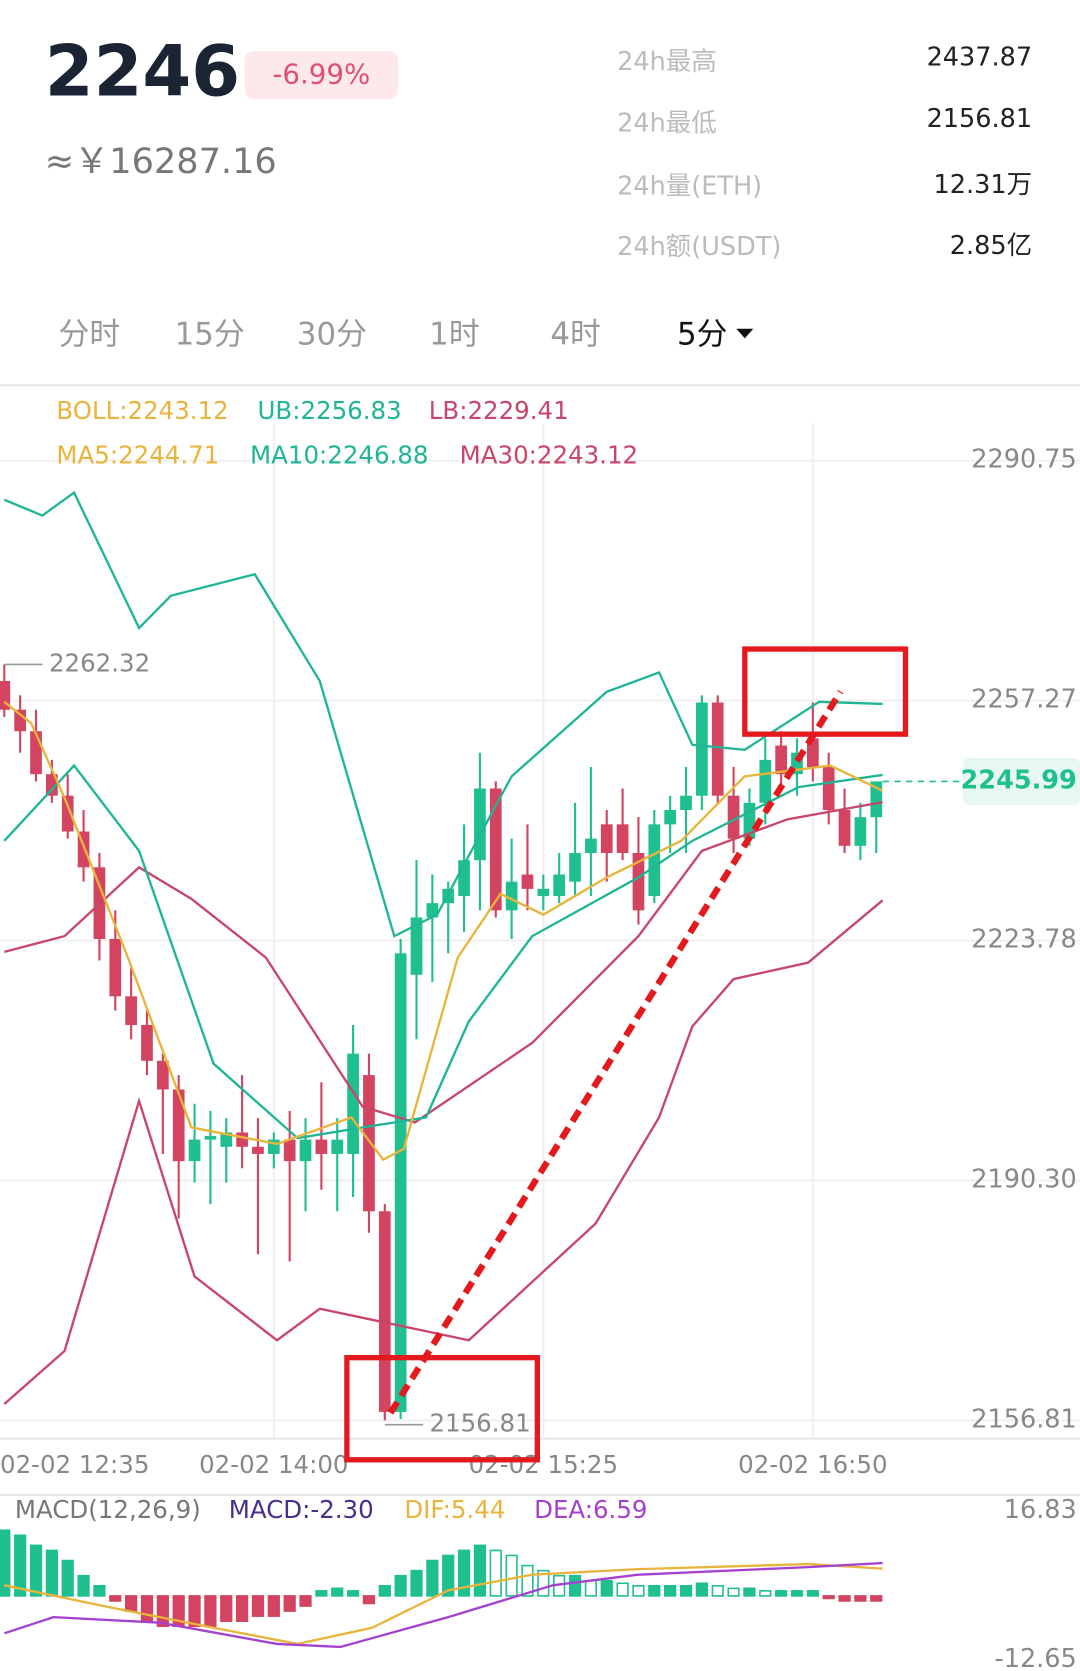 This screenshot has height=1671, width=1080. What do you see at coordinates (590, 1509) in the screenshot?
I see `indicator-legend: DEA:6.59` at bounding box center [590, 1509].